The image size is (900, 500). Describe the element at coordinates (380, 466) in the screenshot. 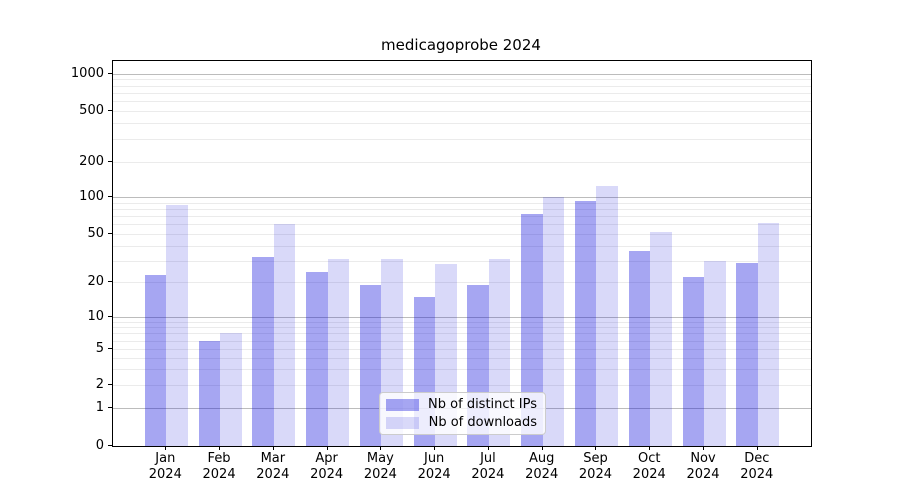

I see `x-tick-label: May 2024` at that location.